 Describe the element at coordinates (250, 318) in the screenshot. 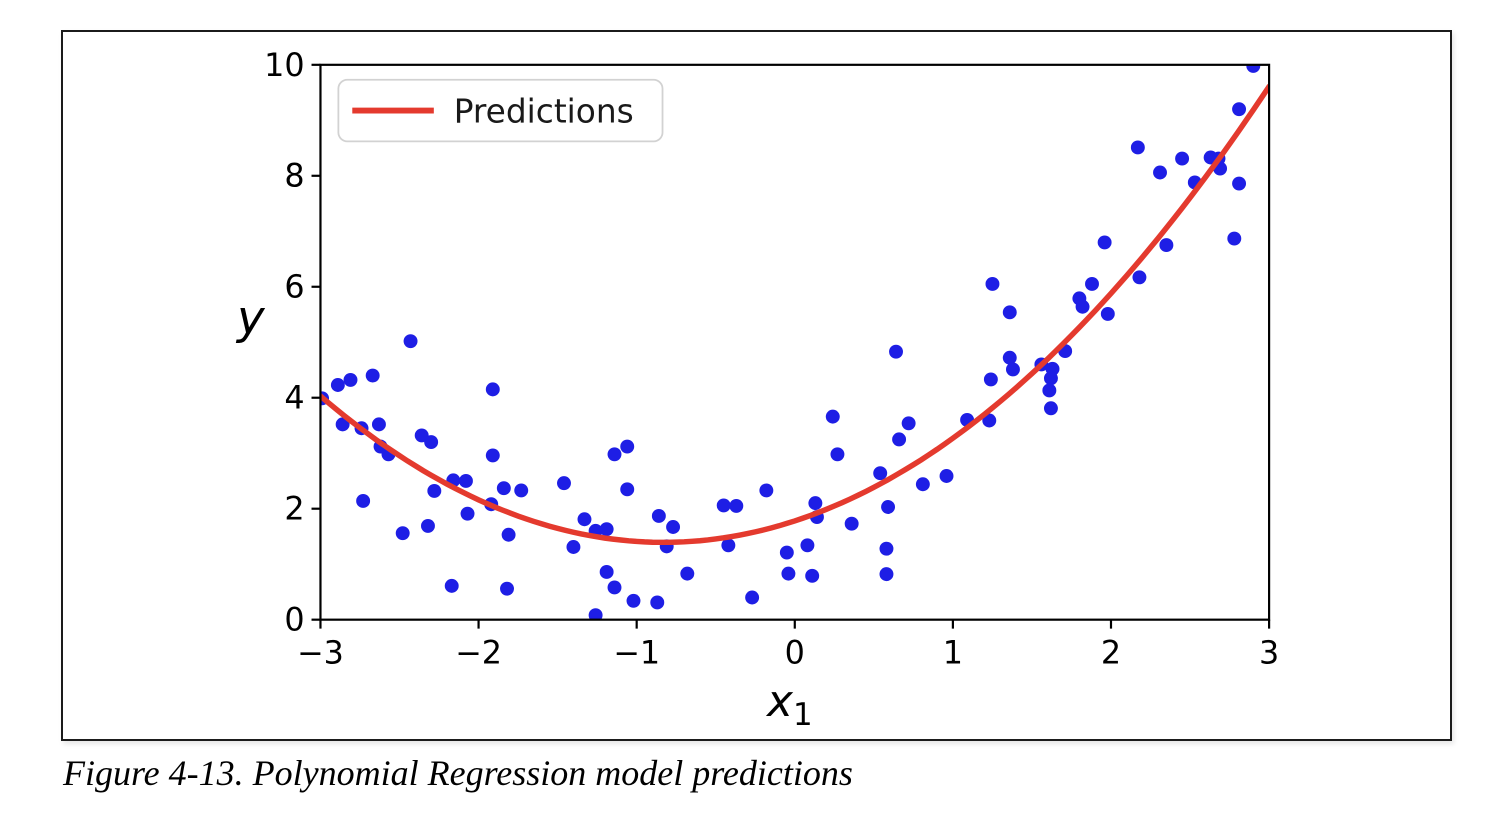

I see `y-axis-label: y` at that location.